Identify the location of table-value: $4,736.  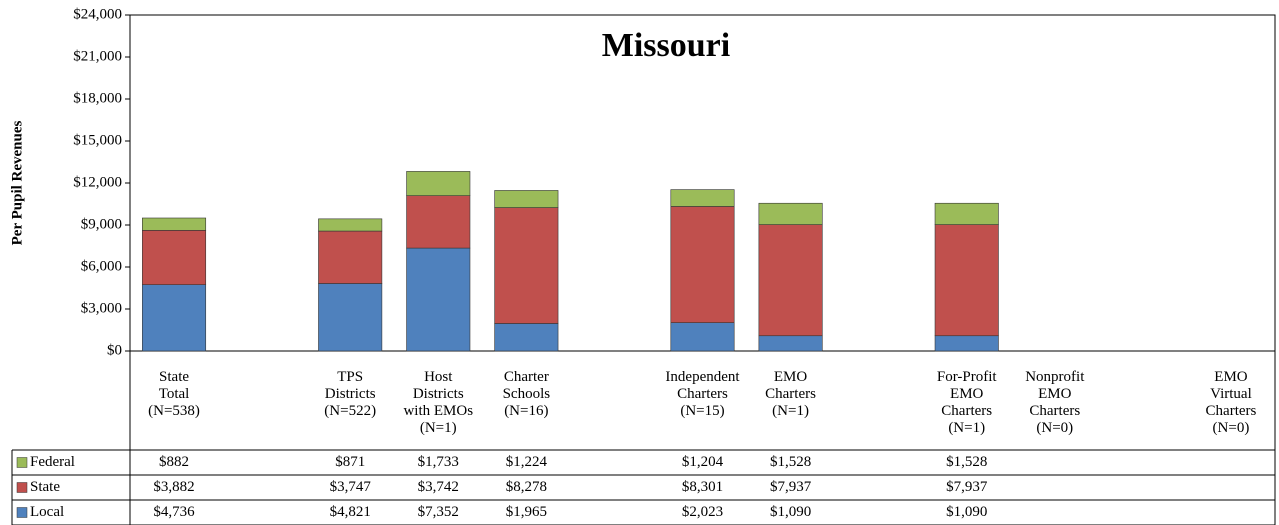
(174, 512).